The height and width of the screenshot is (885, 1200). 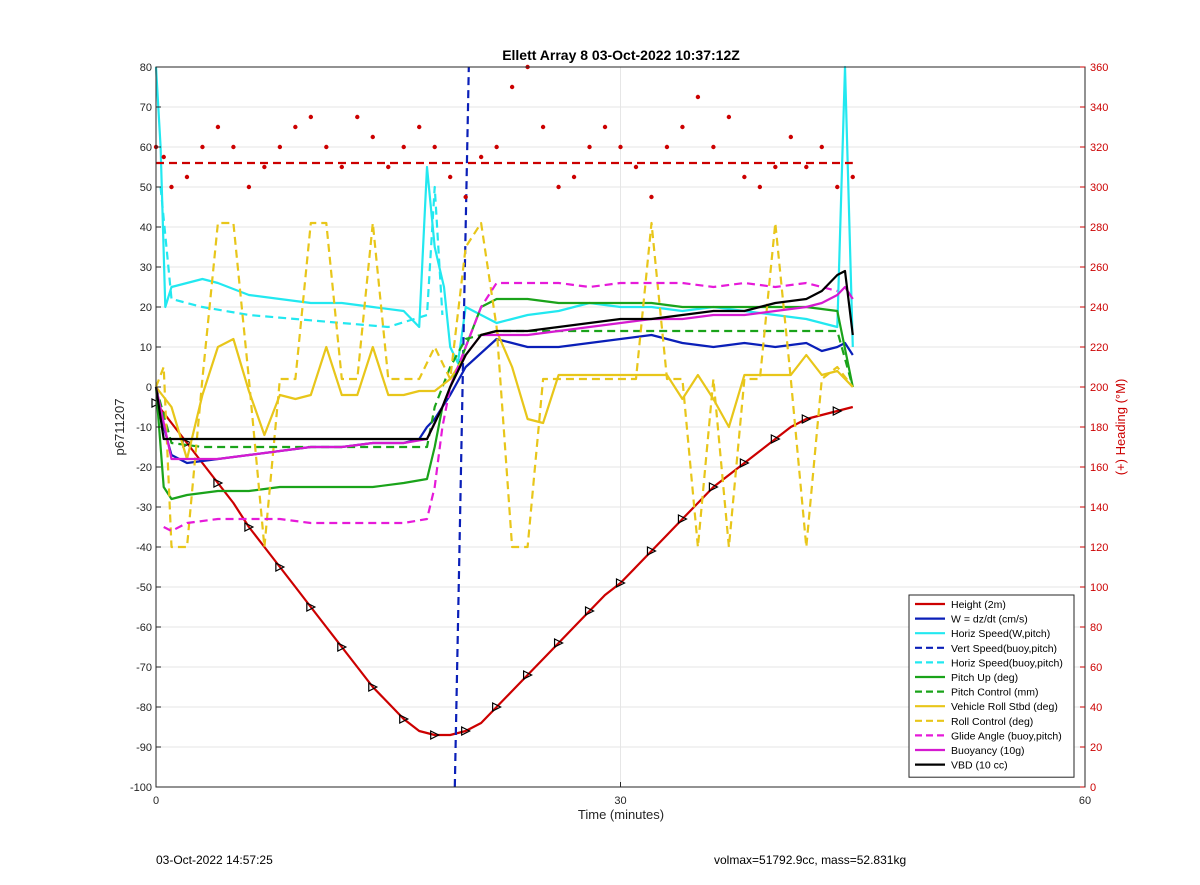 I want to click on y-tick-label: 40, so click(x=146, y=228).